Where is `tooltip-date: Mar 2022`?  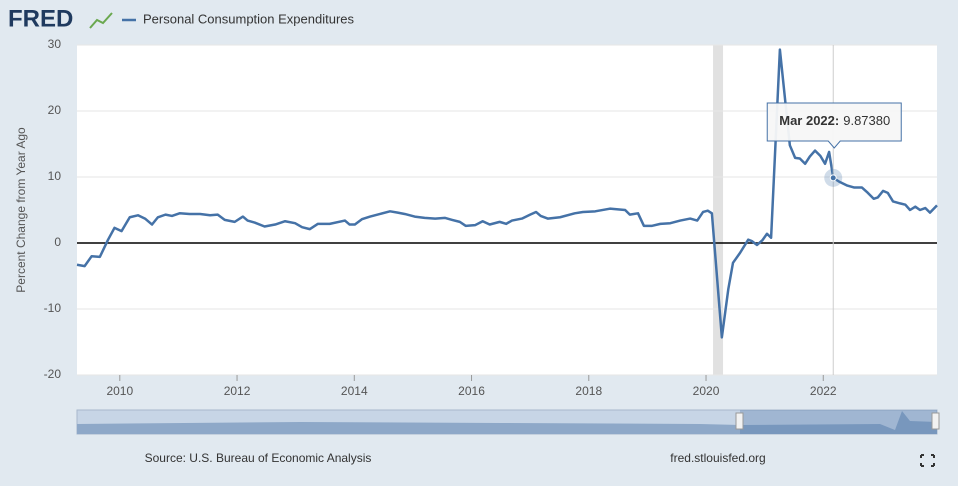 tooltip-date: Mar 2022 is located at coordinates (807, 120).